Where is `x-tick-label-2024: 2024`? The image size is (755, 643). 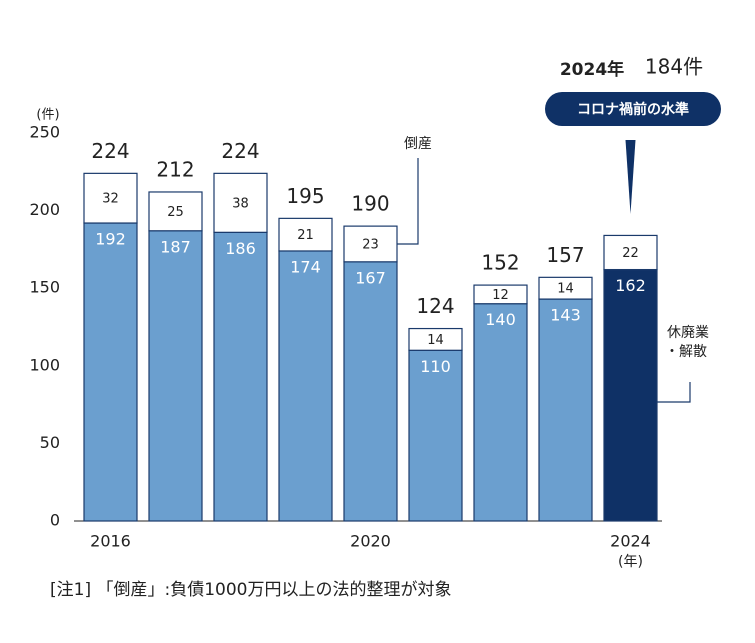 x-tick-label-2024: 2024 is located at coordinates (630, 541).